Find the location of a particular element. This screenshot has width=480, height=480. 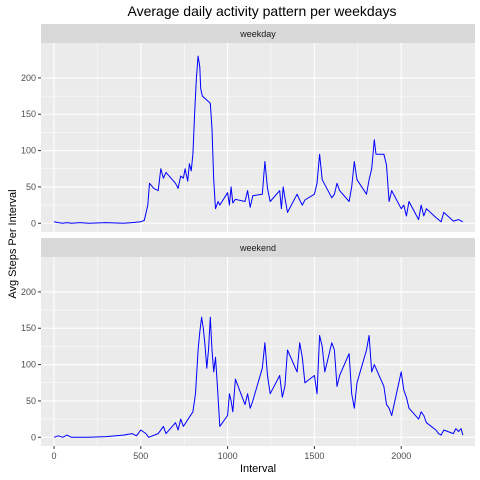

y-axis-title: Avg Steps Per Interval is located at coordinates (13, 243).